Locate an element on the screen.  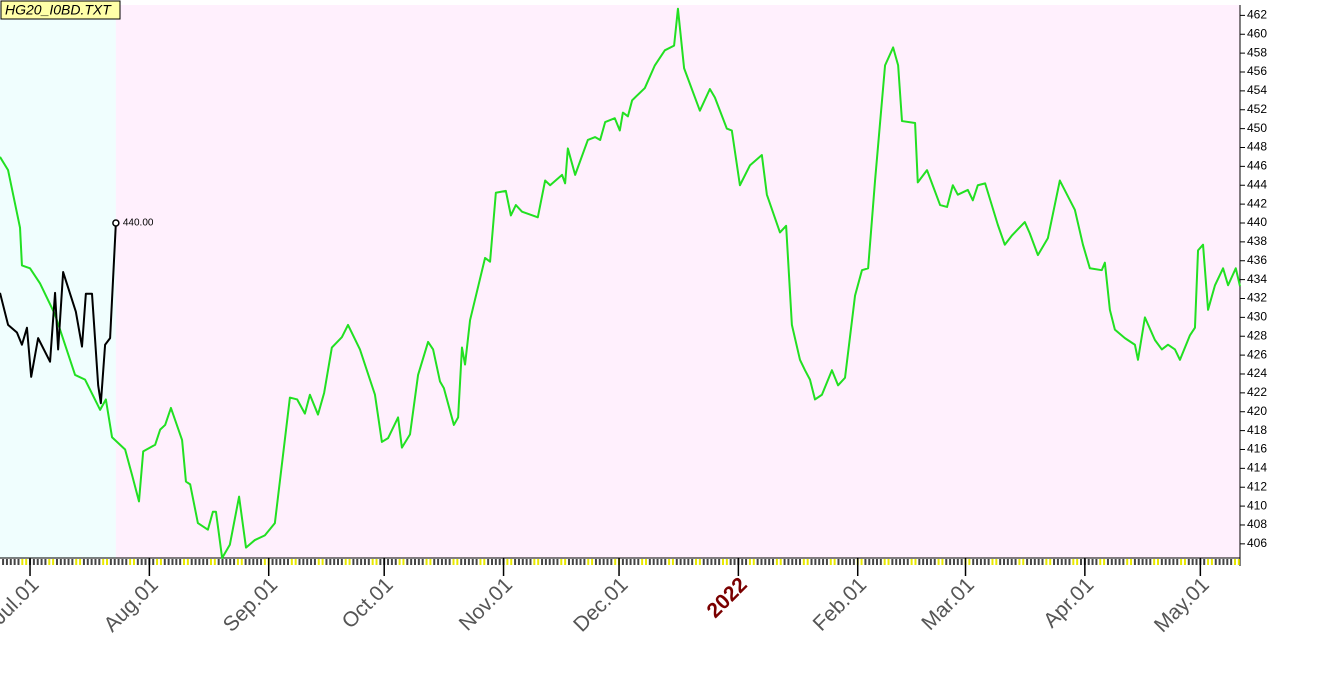
y-tick-label: 422 is located at coordinates (1257, 392).